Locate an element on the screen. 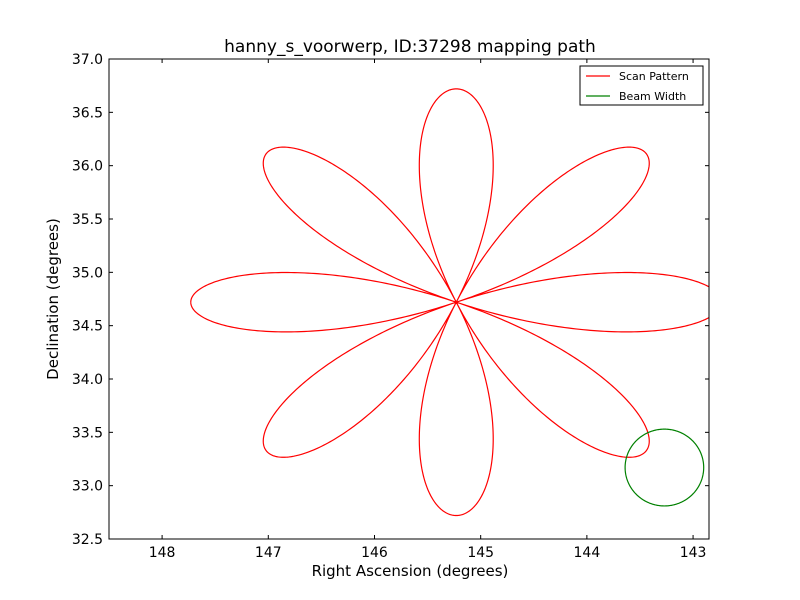 This screenshot has width=800, height=600. legend: Scan Pattern Beam Width is located at coordinates (641, 85).